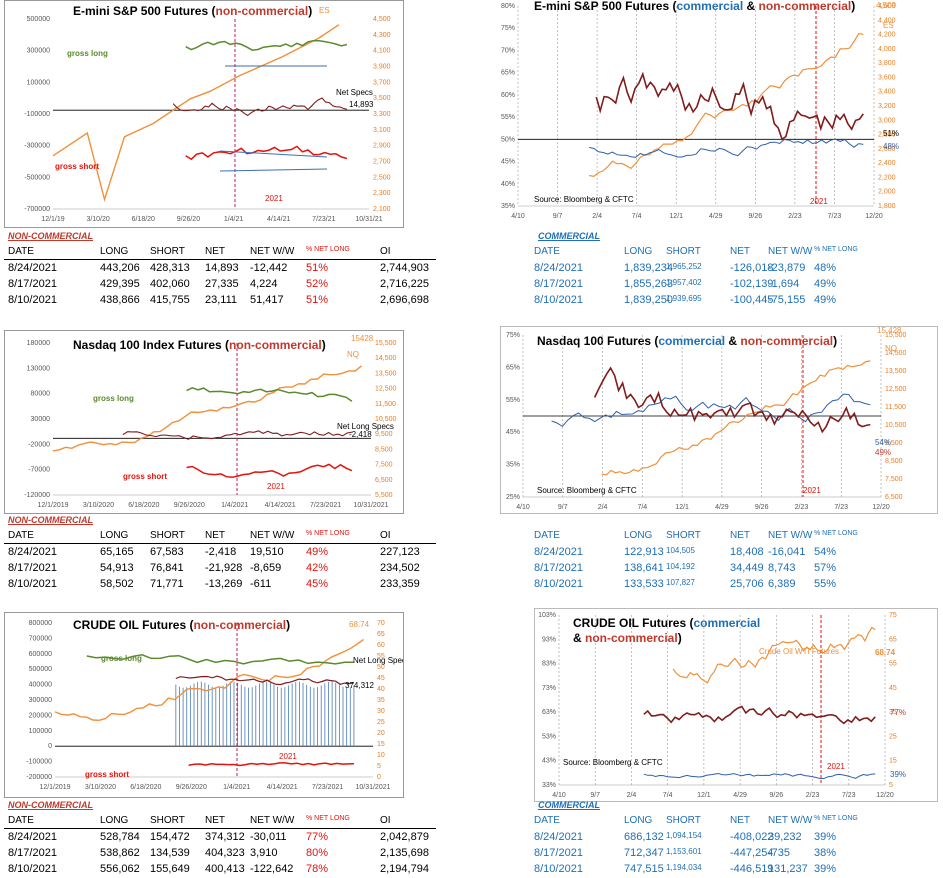 This screenshot has height=878, width=943. What do you see at coordinates (887, 177) in the screenshot?
I see `right-tick-label: 2,200` at bounding box center [887, 177].